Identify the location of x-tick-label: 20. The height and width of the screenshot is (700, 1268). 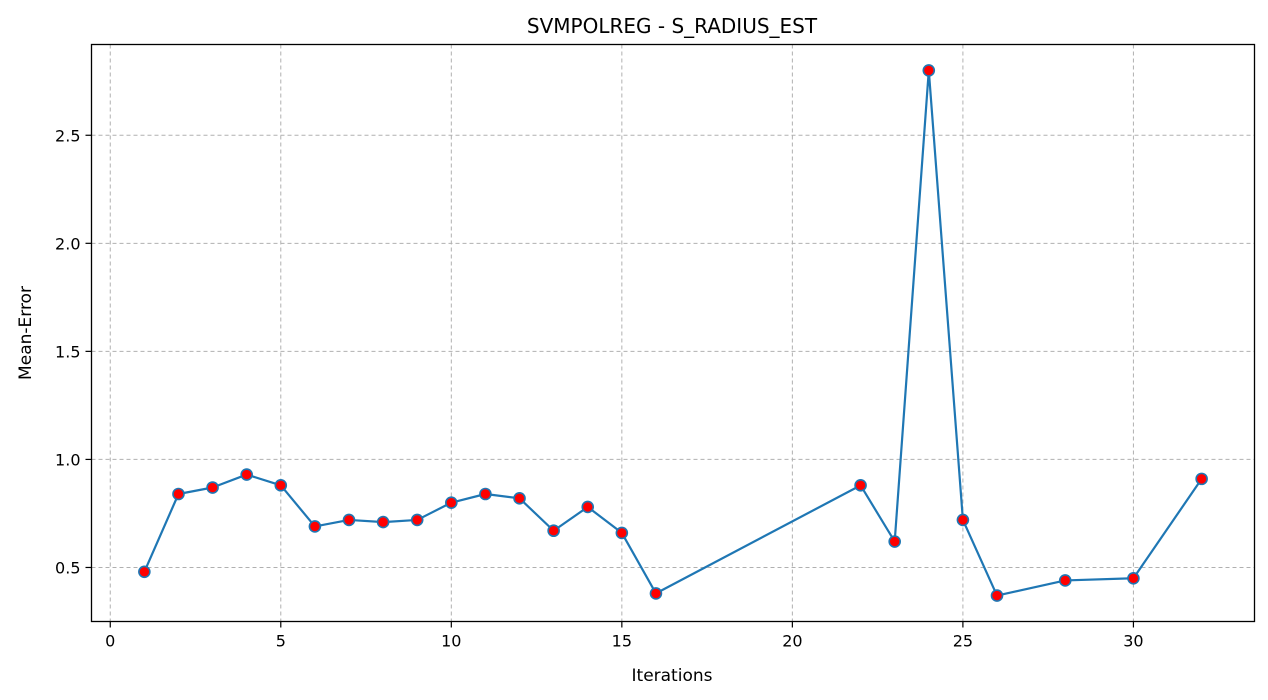
(792, 641).